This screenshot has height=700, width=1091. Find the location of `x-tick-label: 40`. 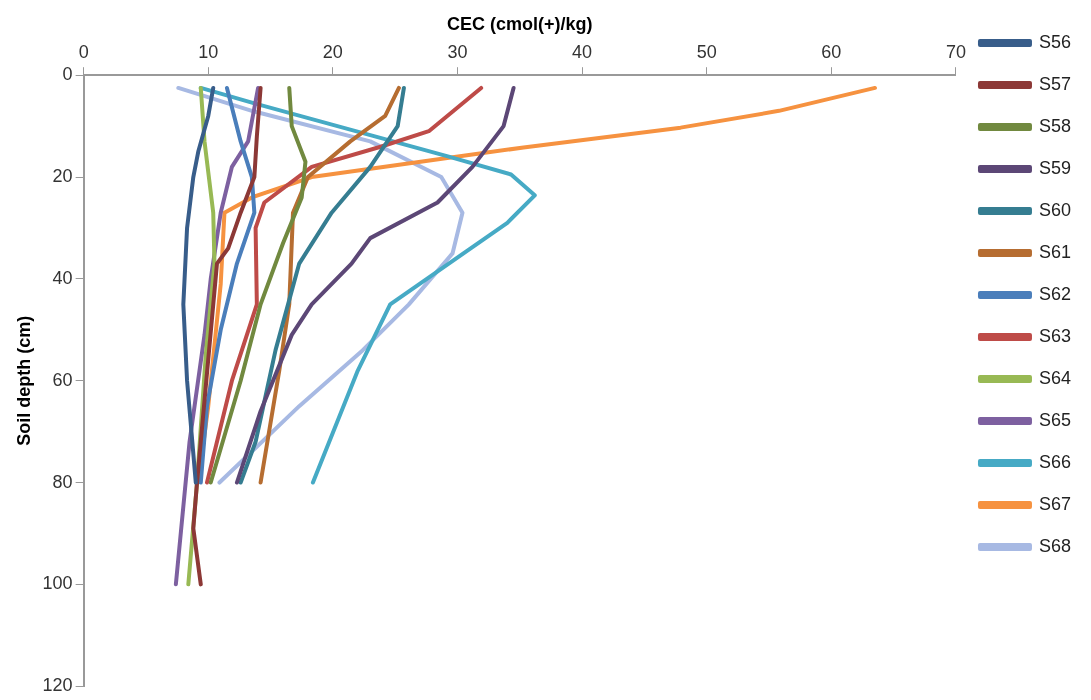

x-tick-label: 40 is located at coordinates (582, 52).